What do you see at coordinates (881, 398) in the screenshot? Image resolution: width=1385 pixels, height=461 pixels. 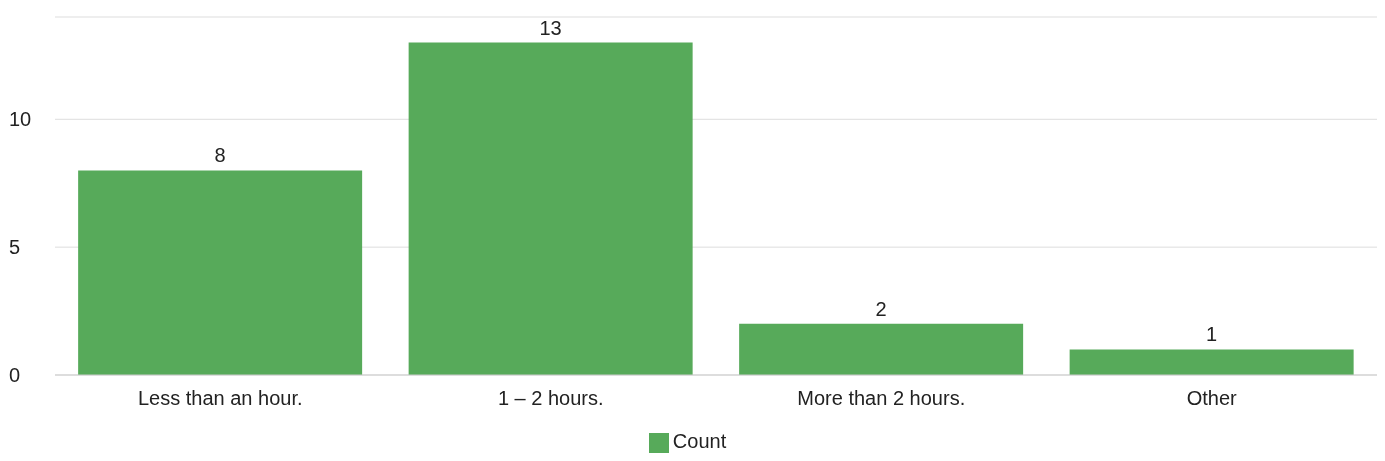 I see `x-tick-label: More than 2 hours.` at bounding box center [881, 398].